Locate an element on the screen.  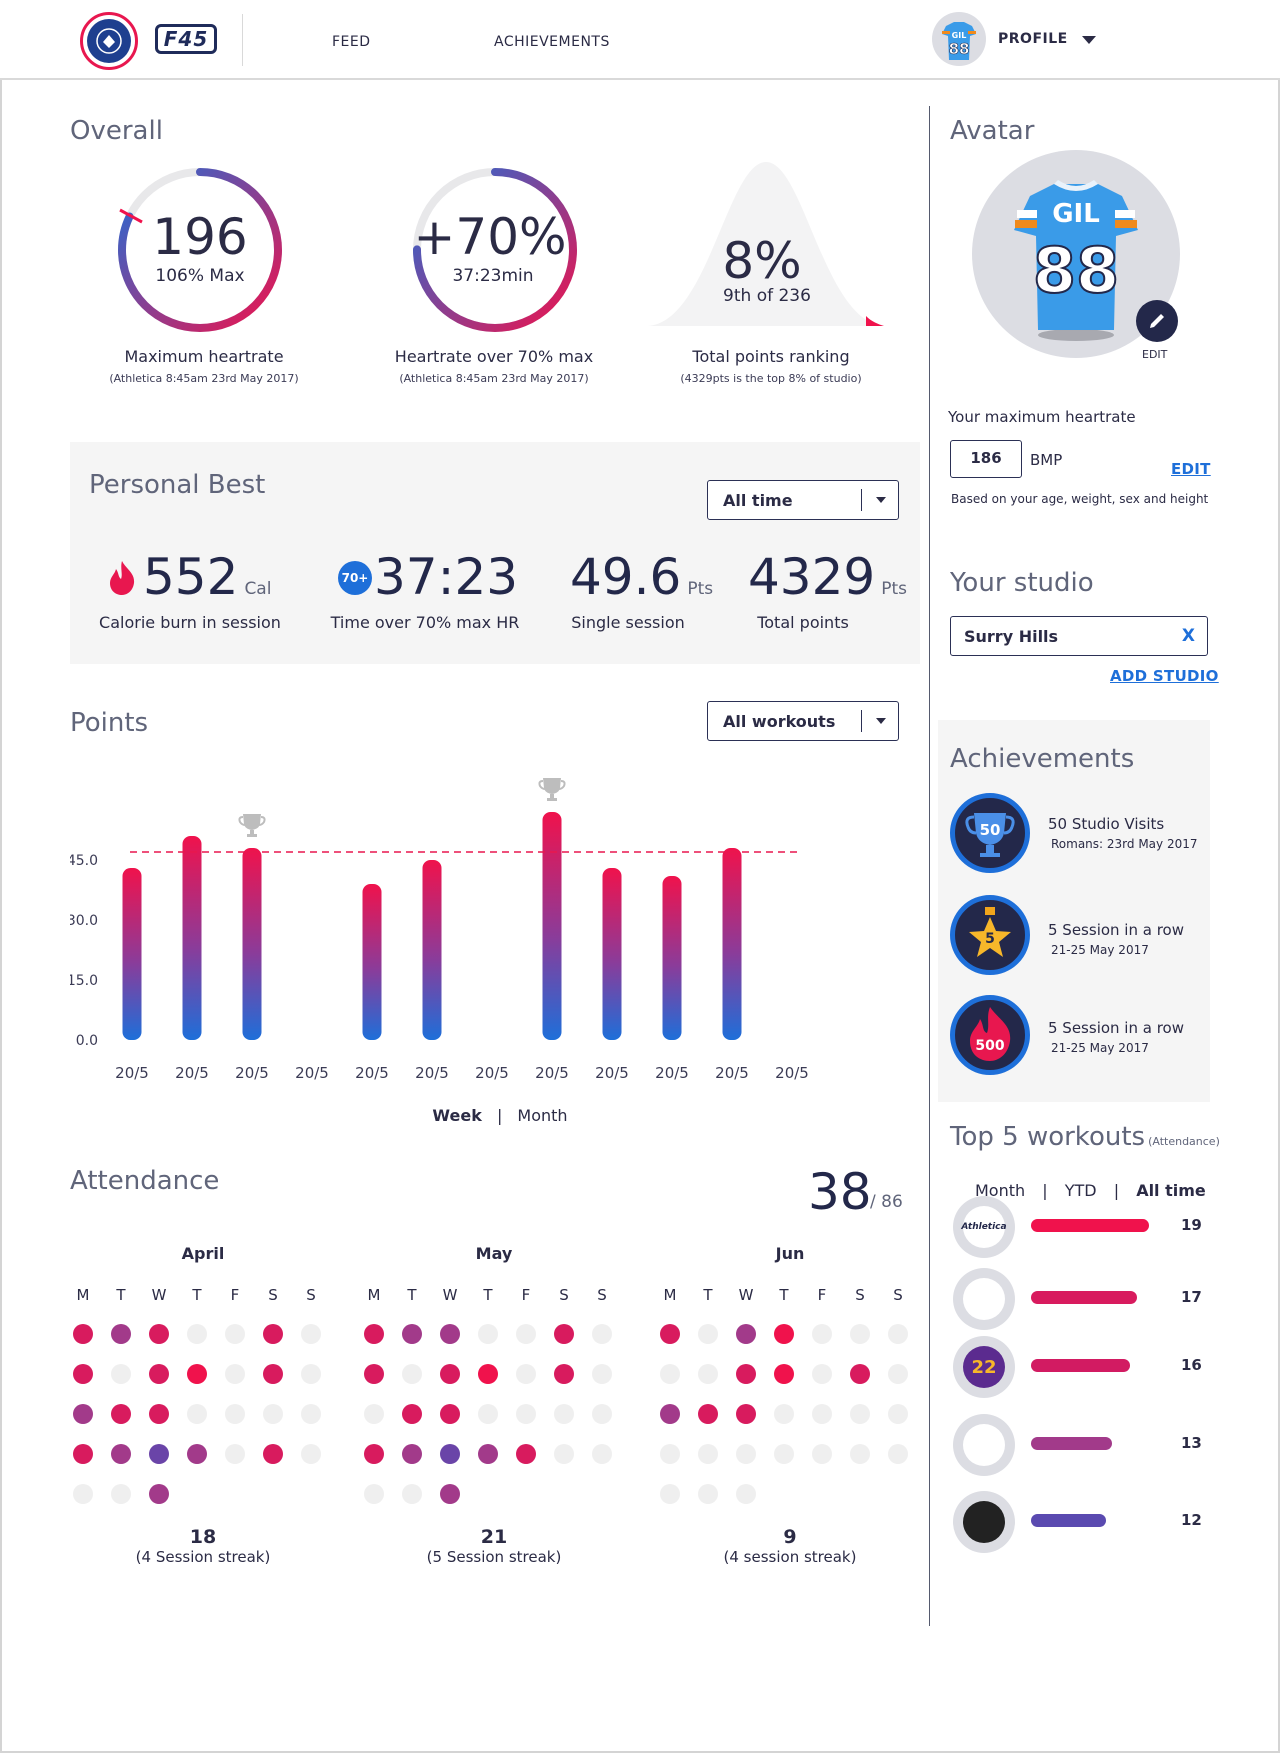
tab-all-time: All time is located at coordinates (1171, 1190).